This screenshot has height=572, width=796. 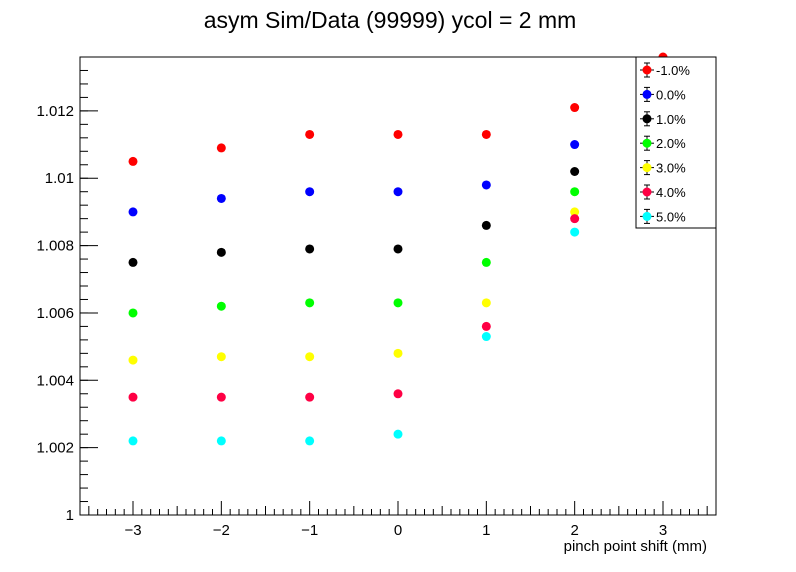 I want to click on chart-title: asym Sim/Data (99999) ycol = 2 mm, so click(x=390, y=20).